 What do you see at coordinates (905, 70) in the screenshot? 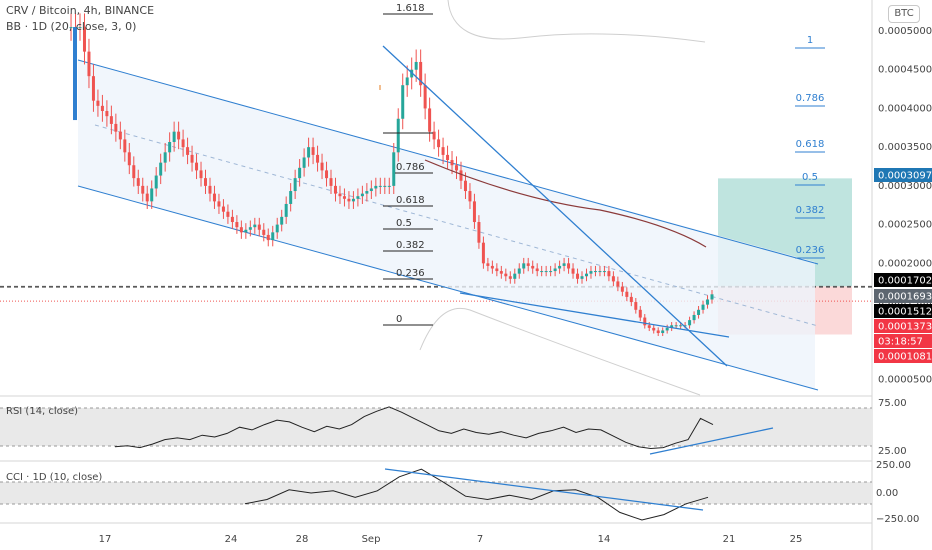
I see `y-tick-label: 0.0004500` at bounding box center [905, 70].